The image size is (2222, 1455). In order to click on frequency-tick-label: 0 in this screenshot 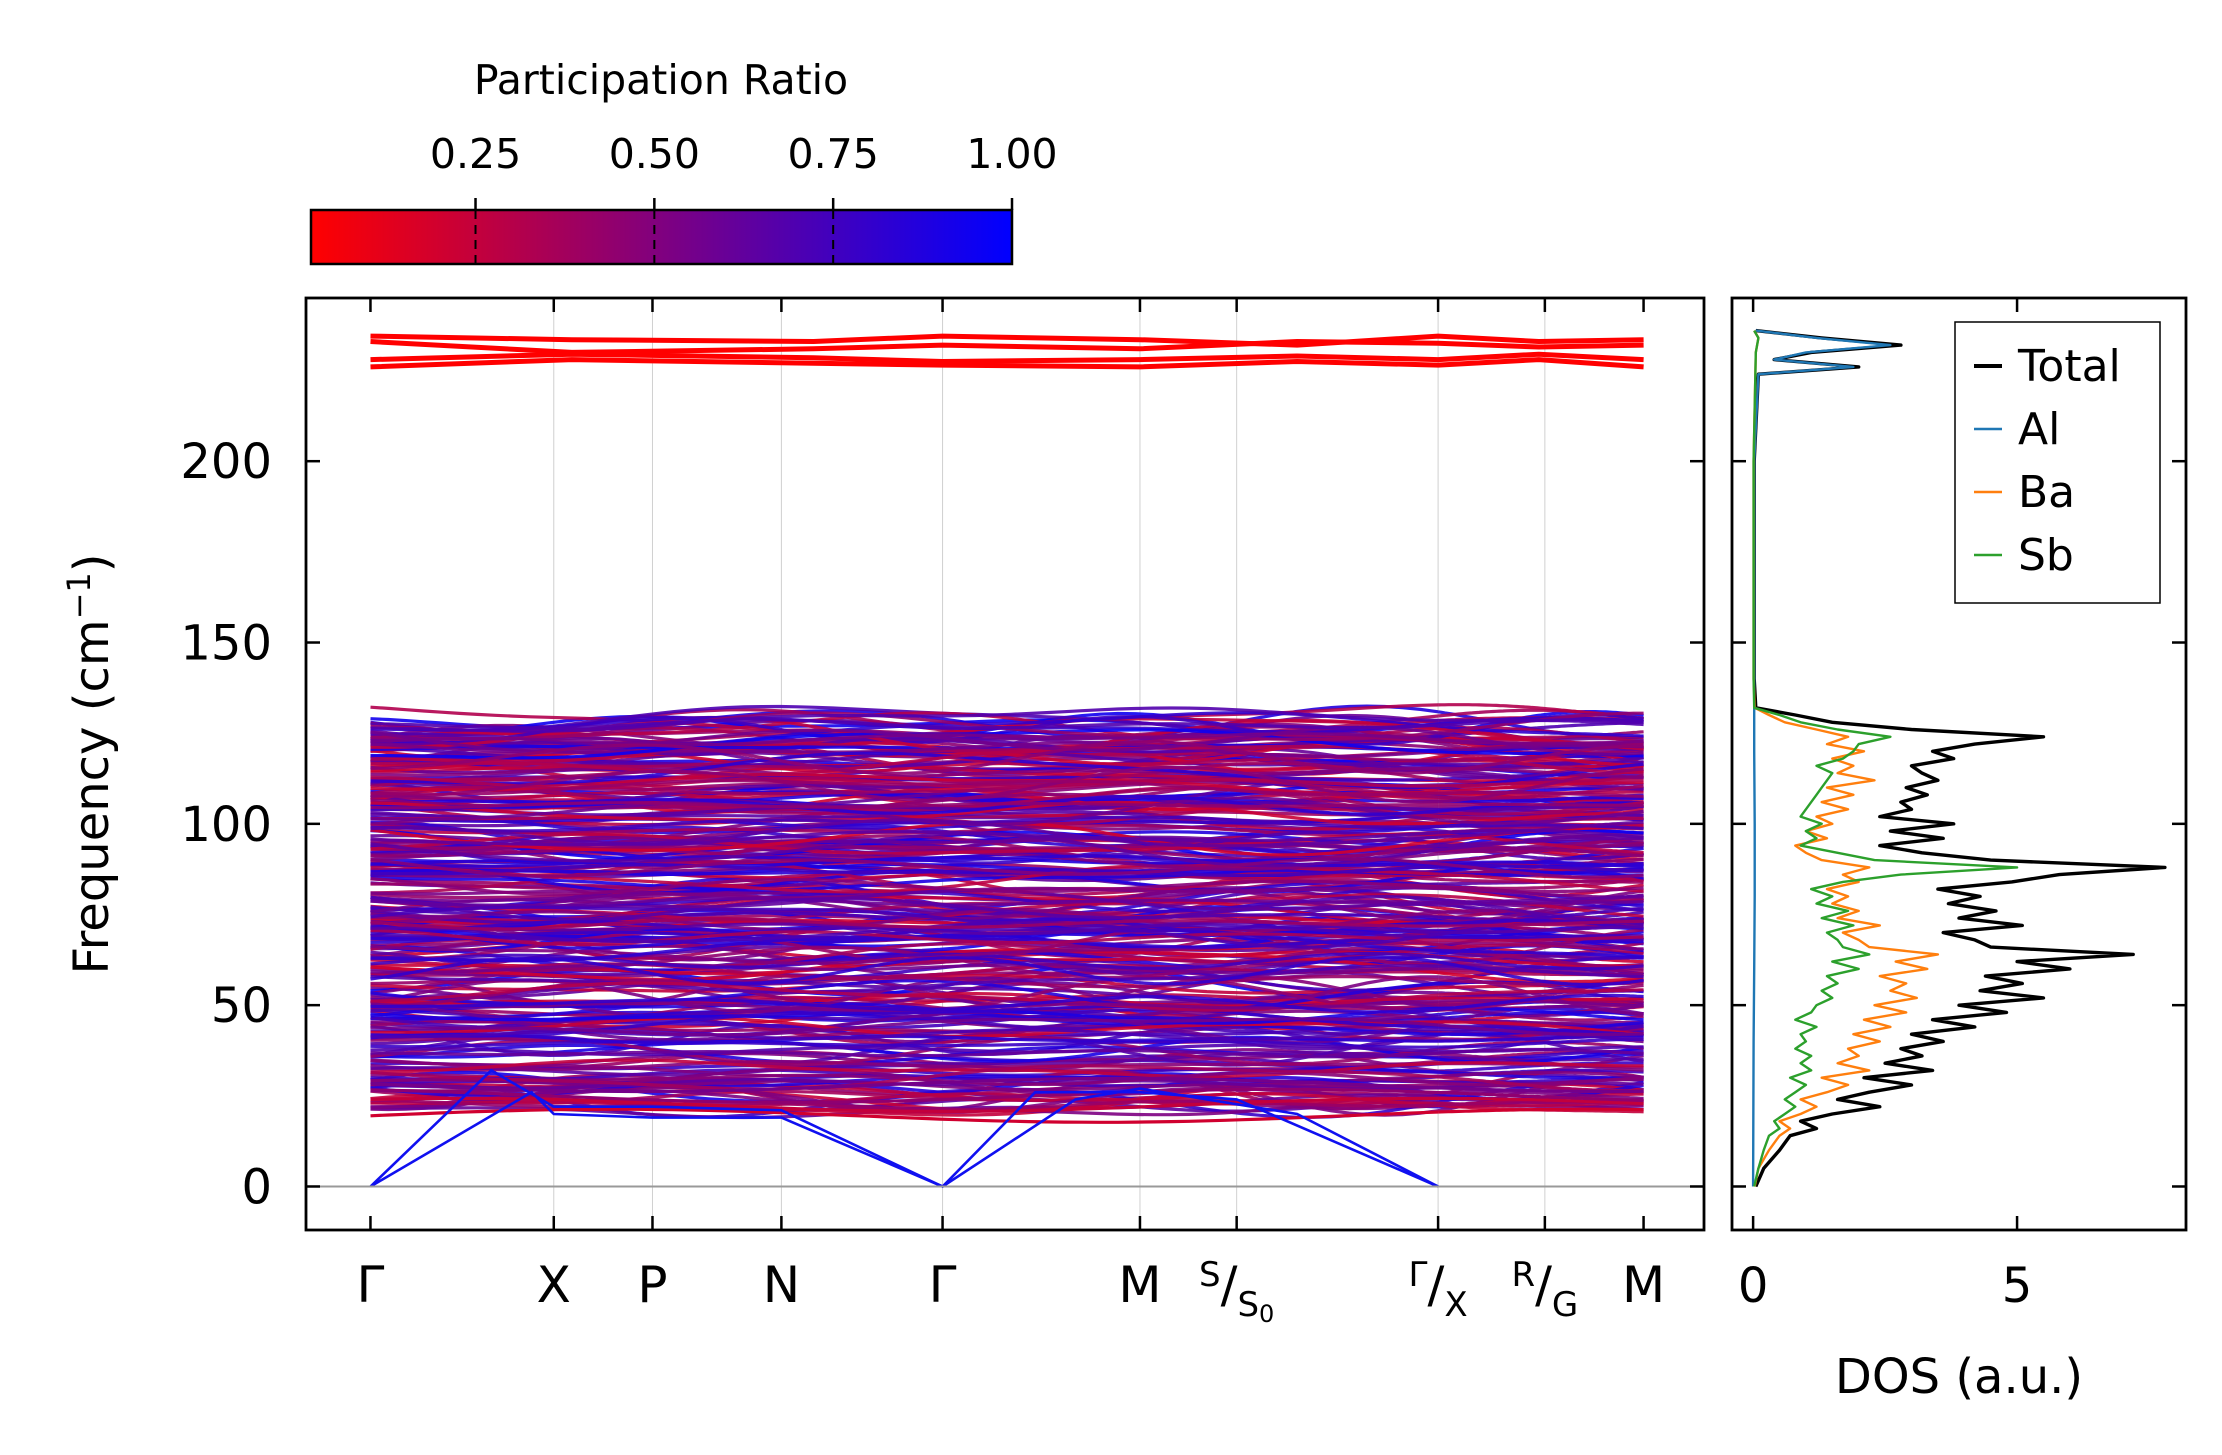, I will do `click(256, 1187)`.